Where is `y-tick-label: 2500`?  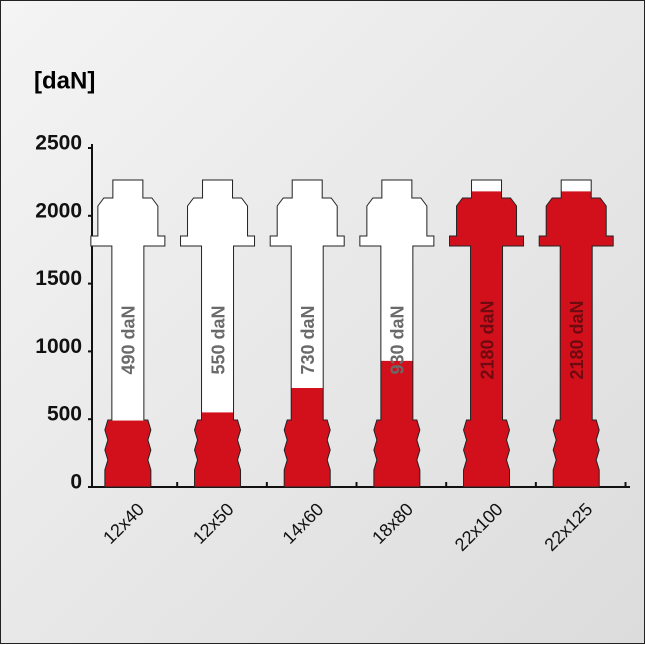 y-tick-label: 2500 is located at coordinates (58, 143).